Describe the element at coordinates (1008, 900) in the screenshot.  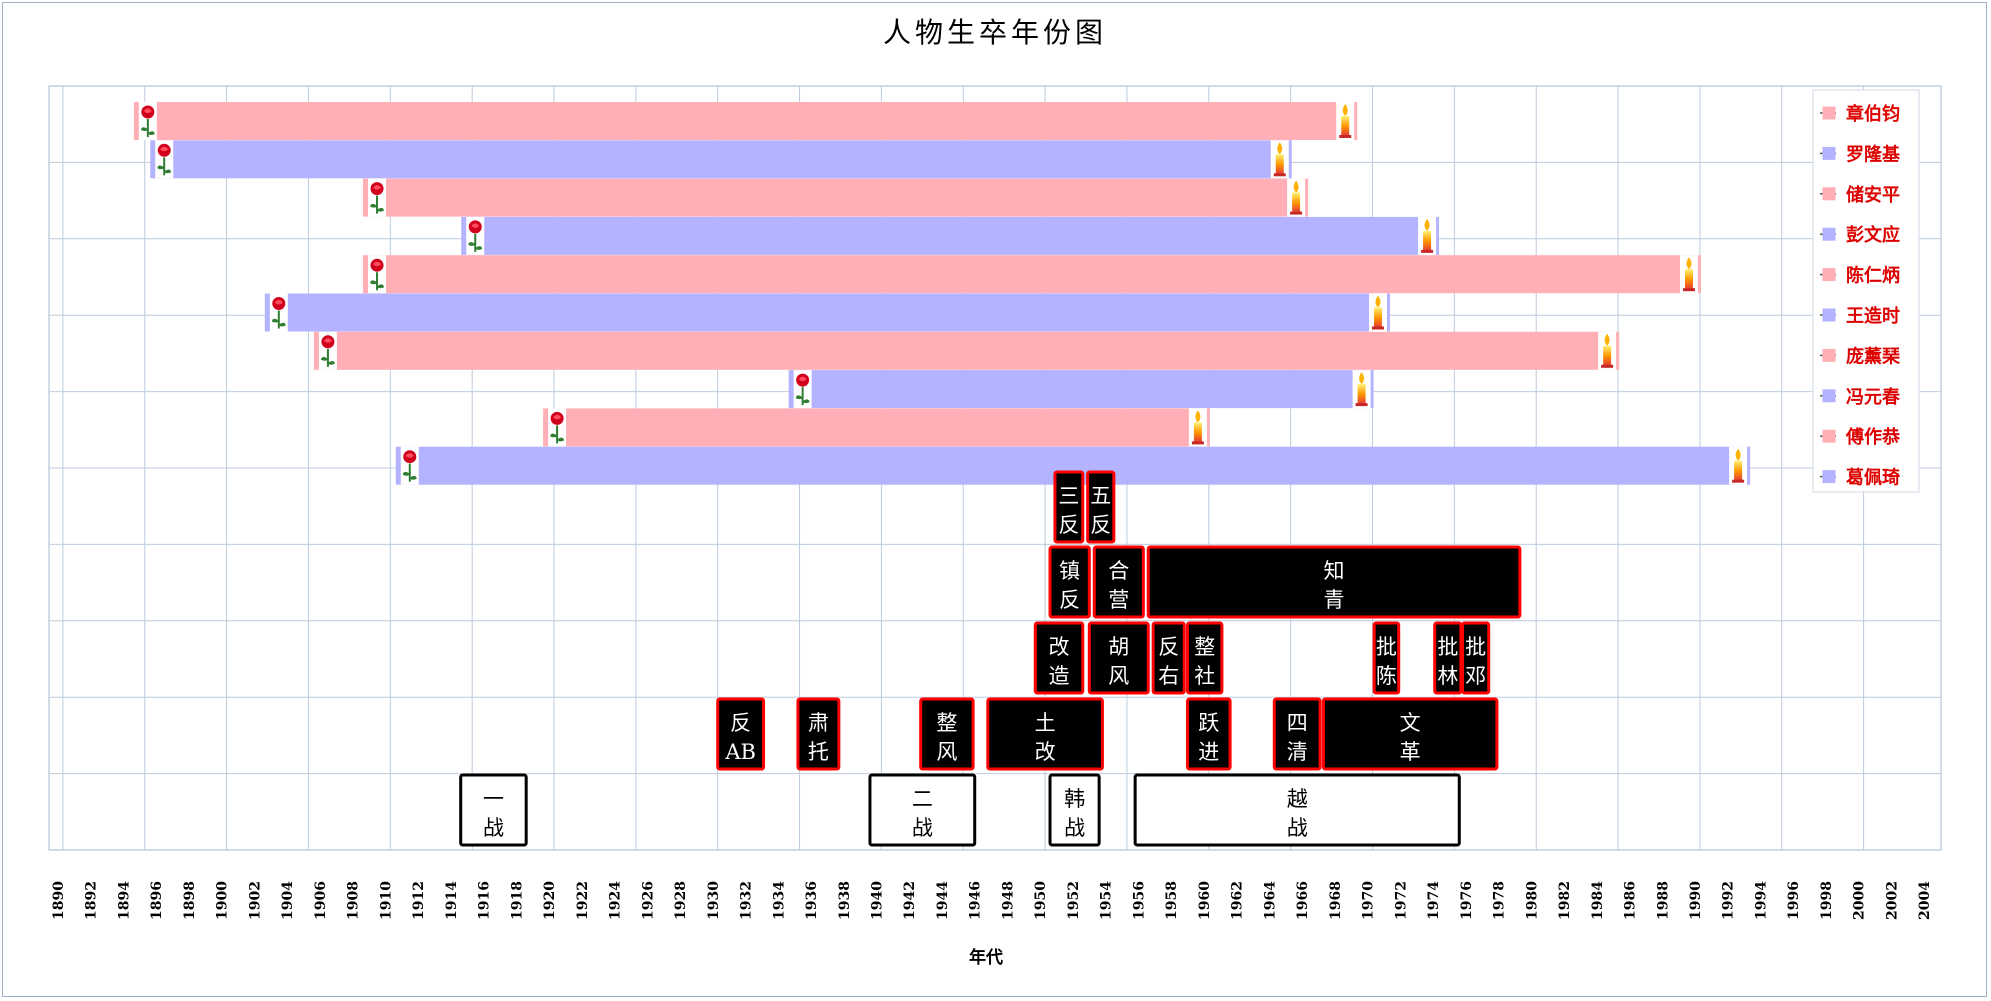
I see `x-tick-label: 1948` at that location.